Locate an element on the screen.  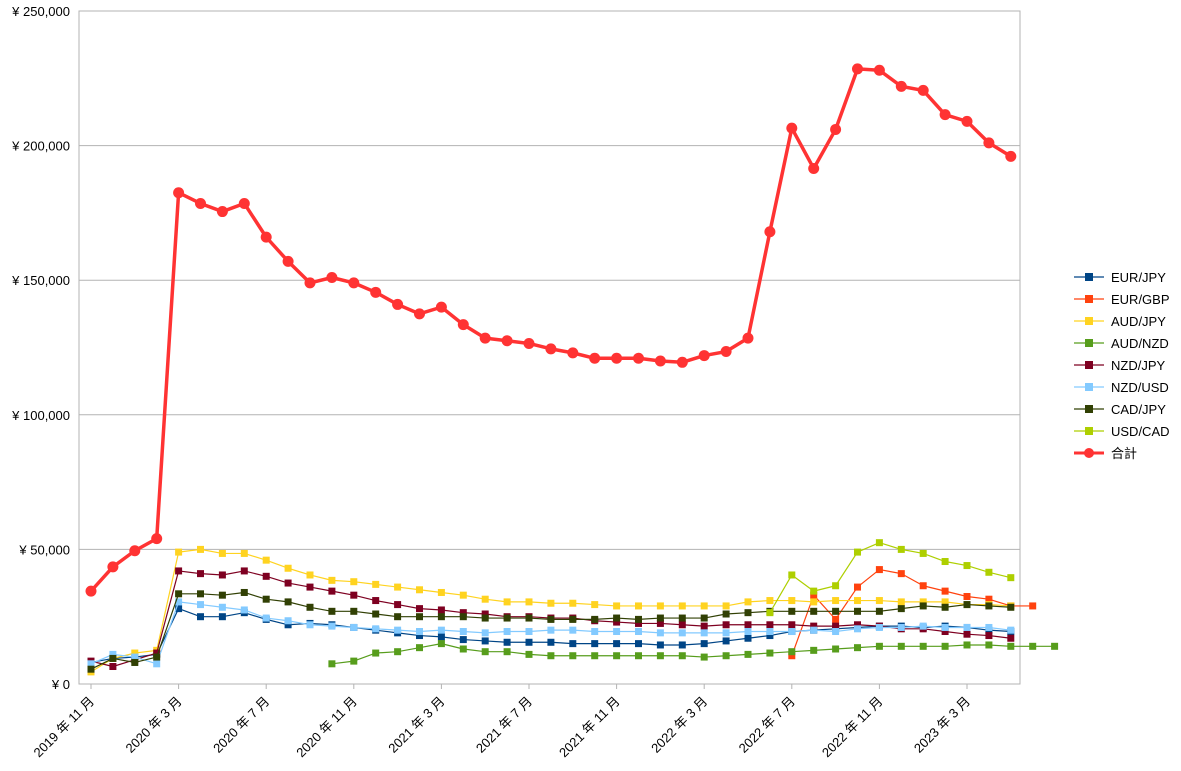
legend-item: NZD/JPY is located at coordinates (1120, 365).